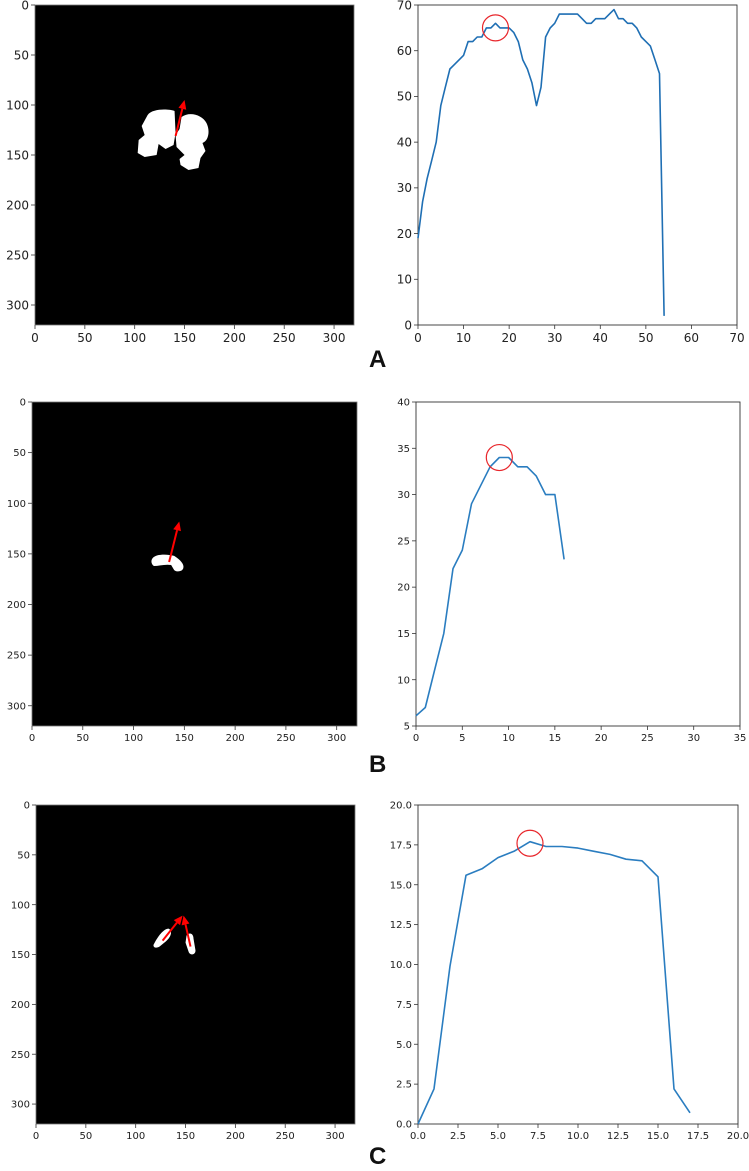  What do you see at coordinates (378, 359) in the screenshot?
I see `panel-label-a: A` at bounding box center [378, 359].